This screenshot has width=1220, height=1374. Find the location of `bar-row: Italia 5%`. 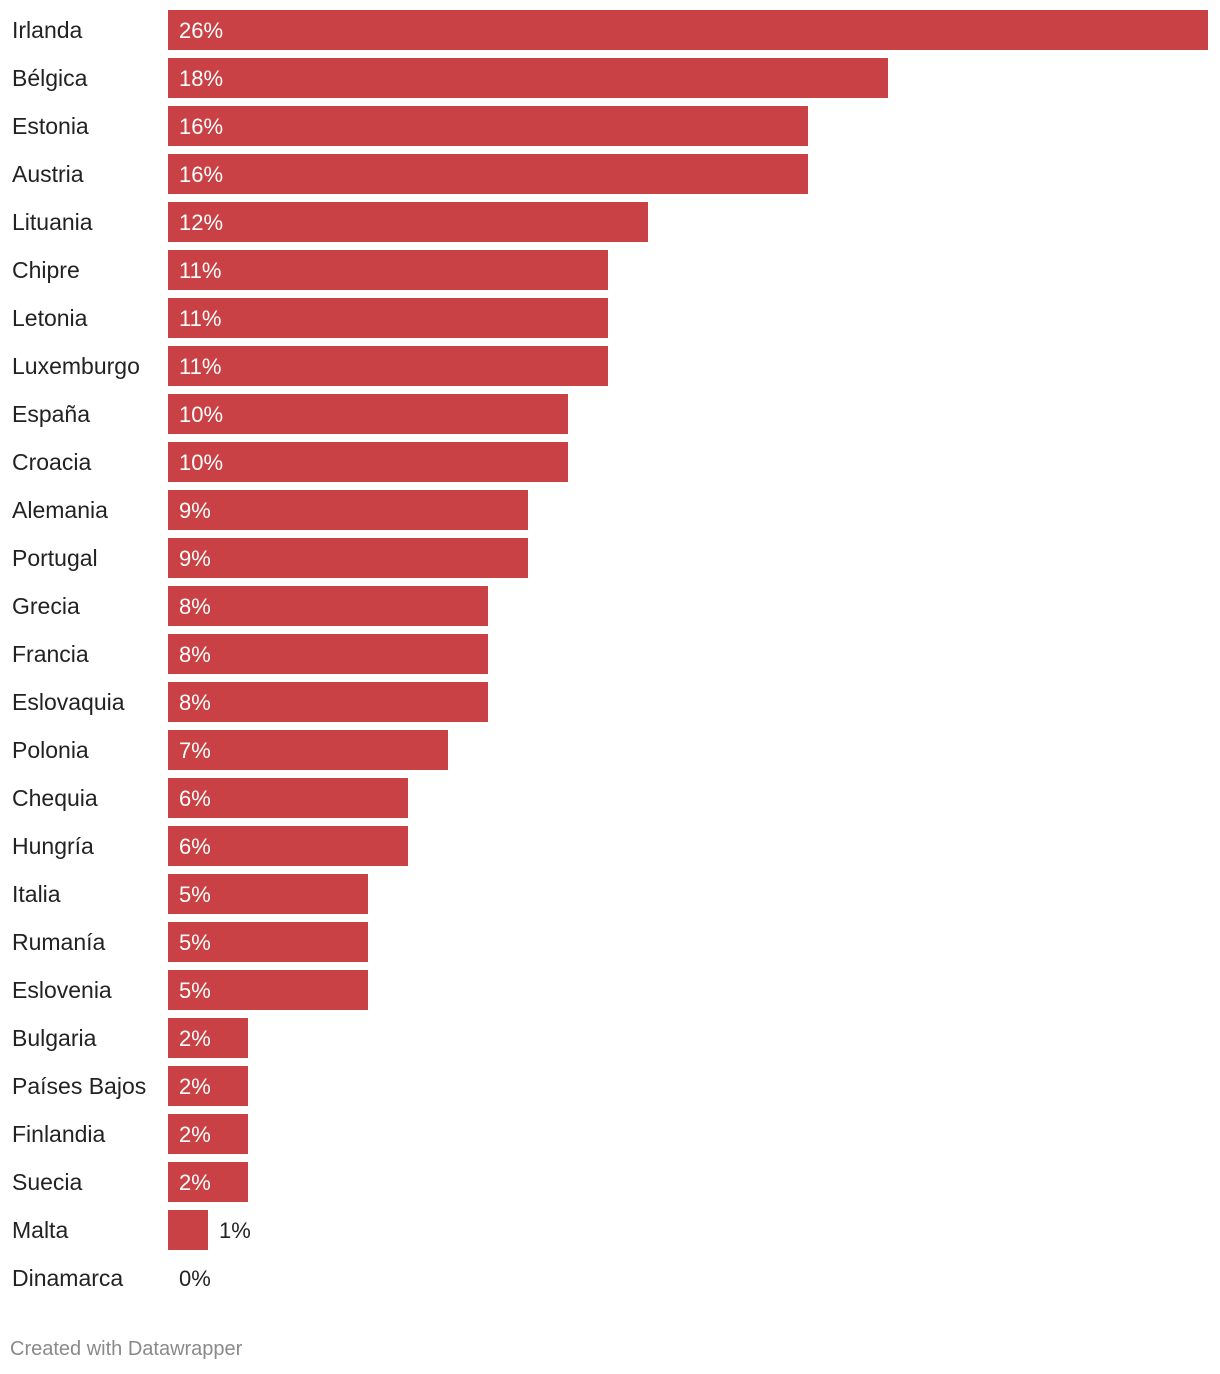

bar-row: Italia 5% is located at coordinates (190, 894).